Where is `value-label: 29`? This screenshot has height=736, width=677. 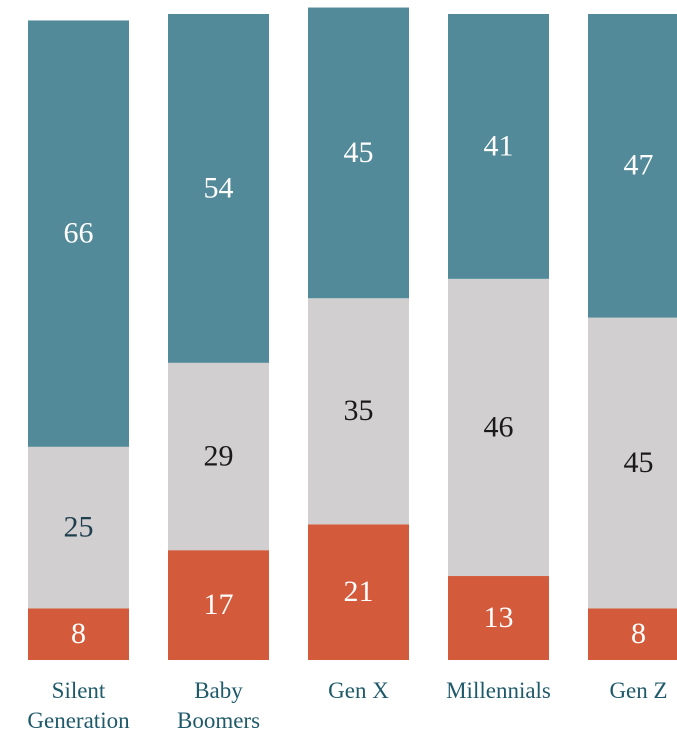 value-label: 29 is located at coordinates (219, 455).